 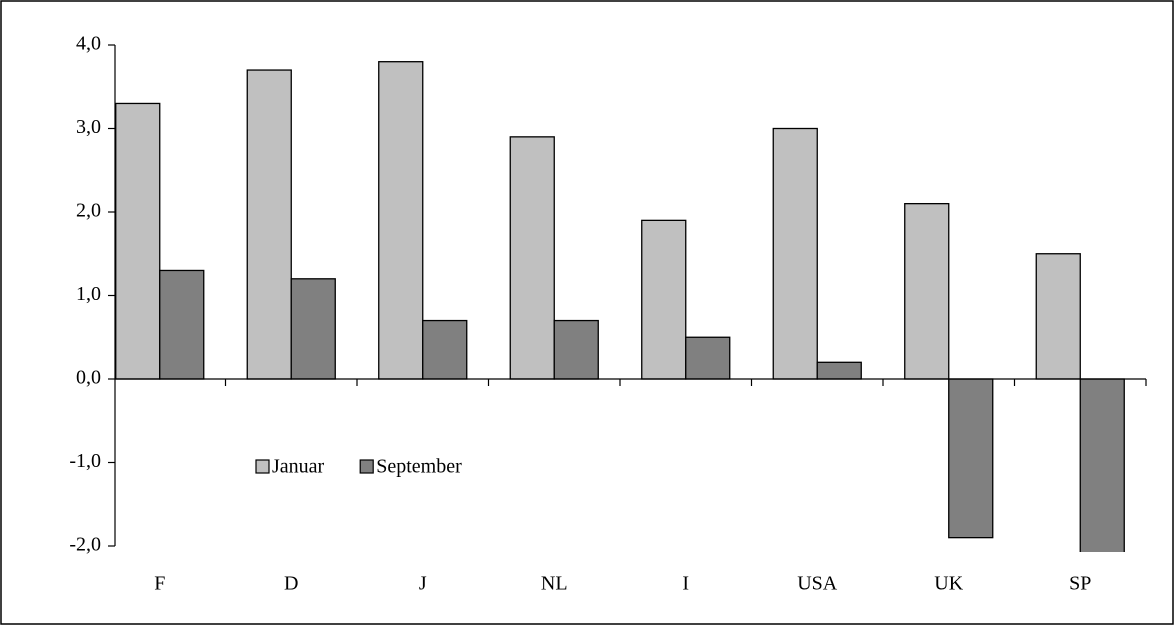 What do you see at coordinates (85, 545) in the screenshot?
I see `y-tick-label: -2,0` at bounding box center [85, 545].